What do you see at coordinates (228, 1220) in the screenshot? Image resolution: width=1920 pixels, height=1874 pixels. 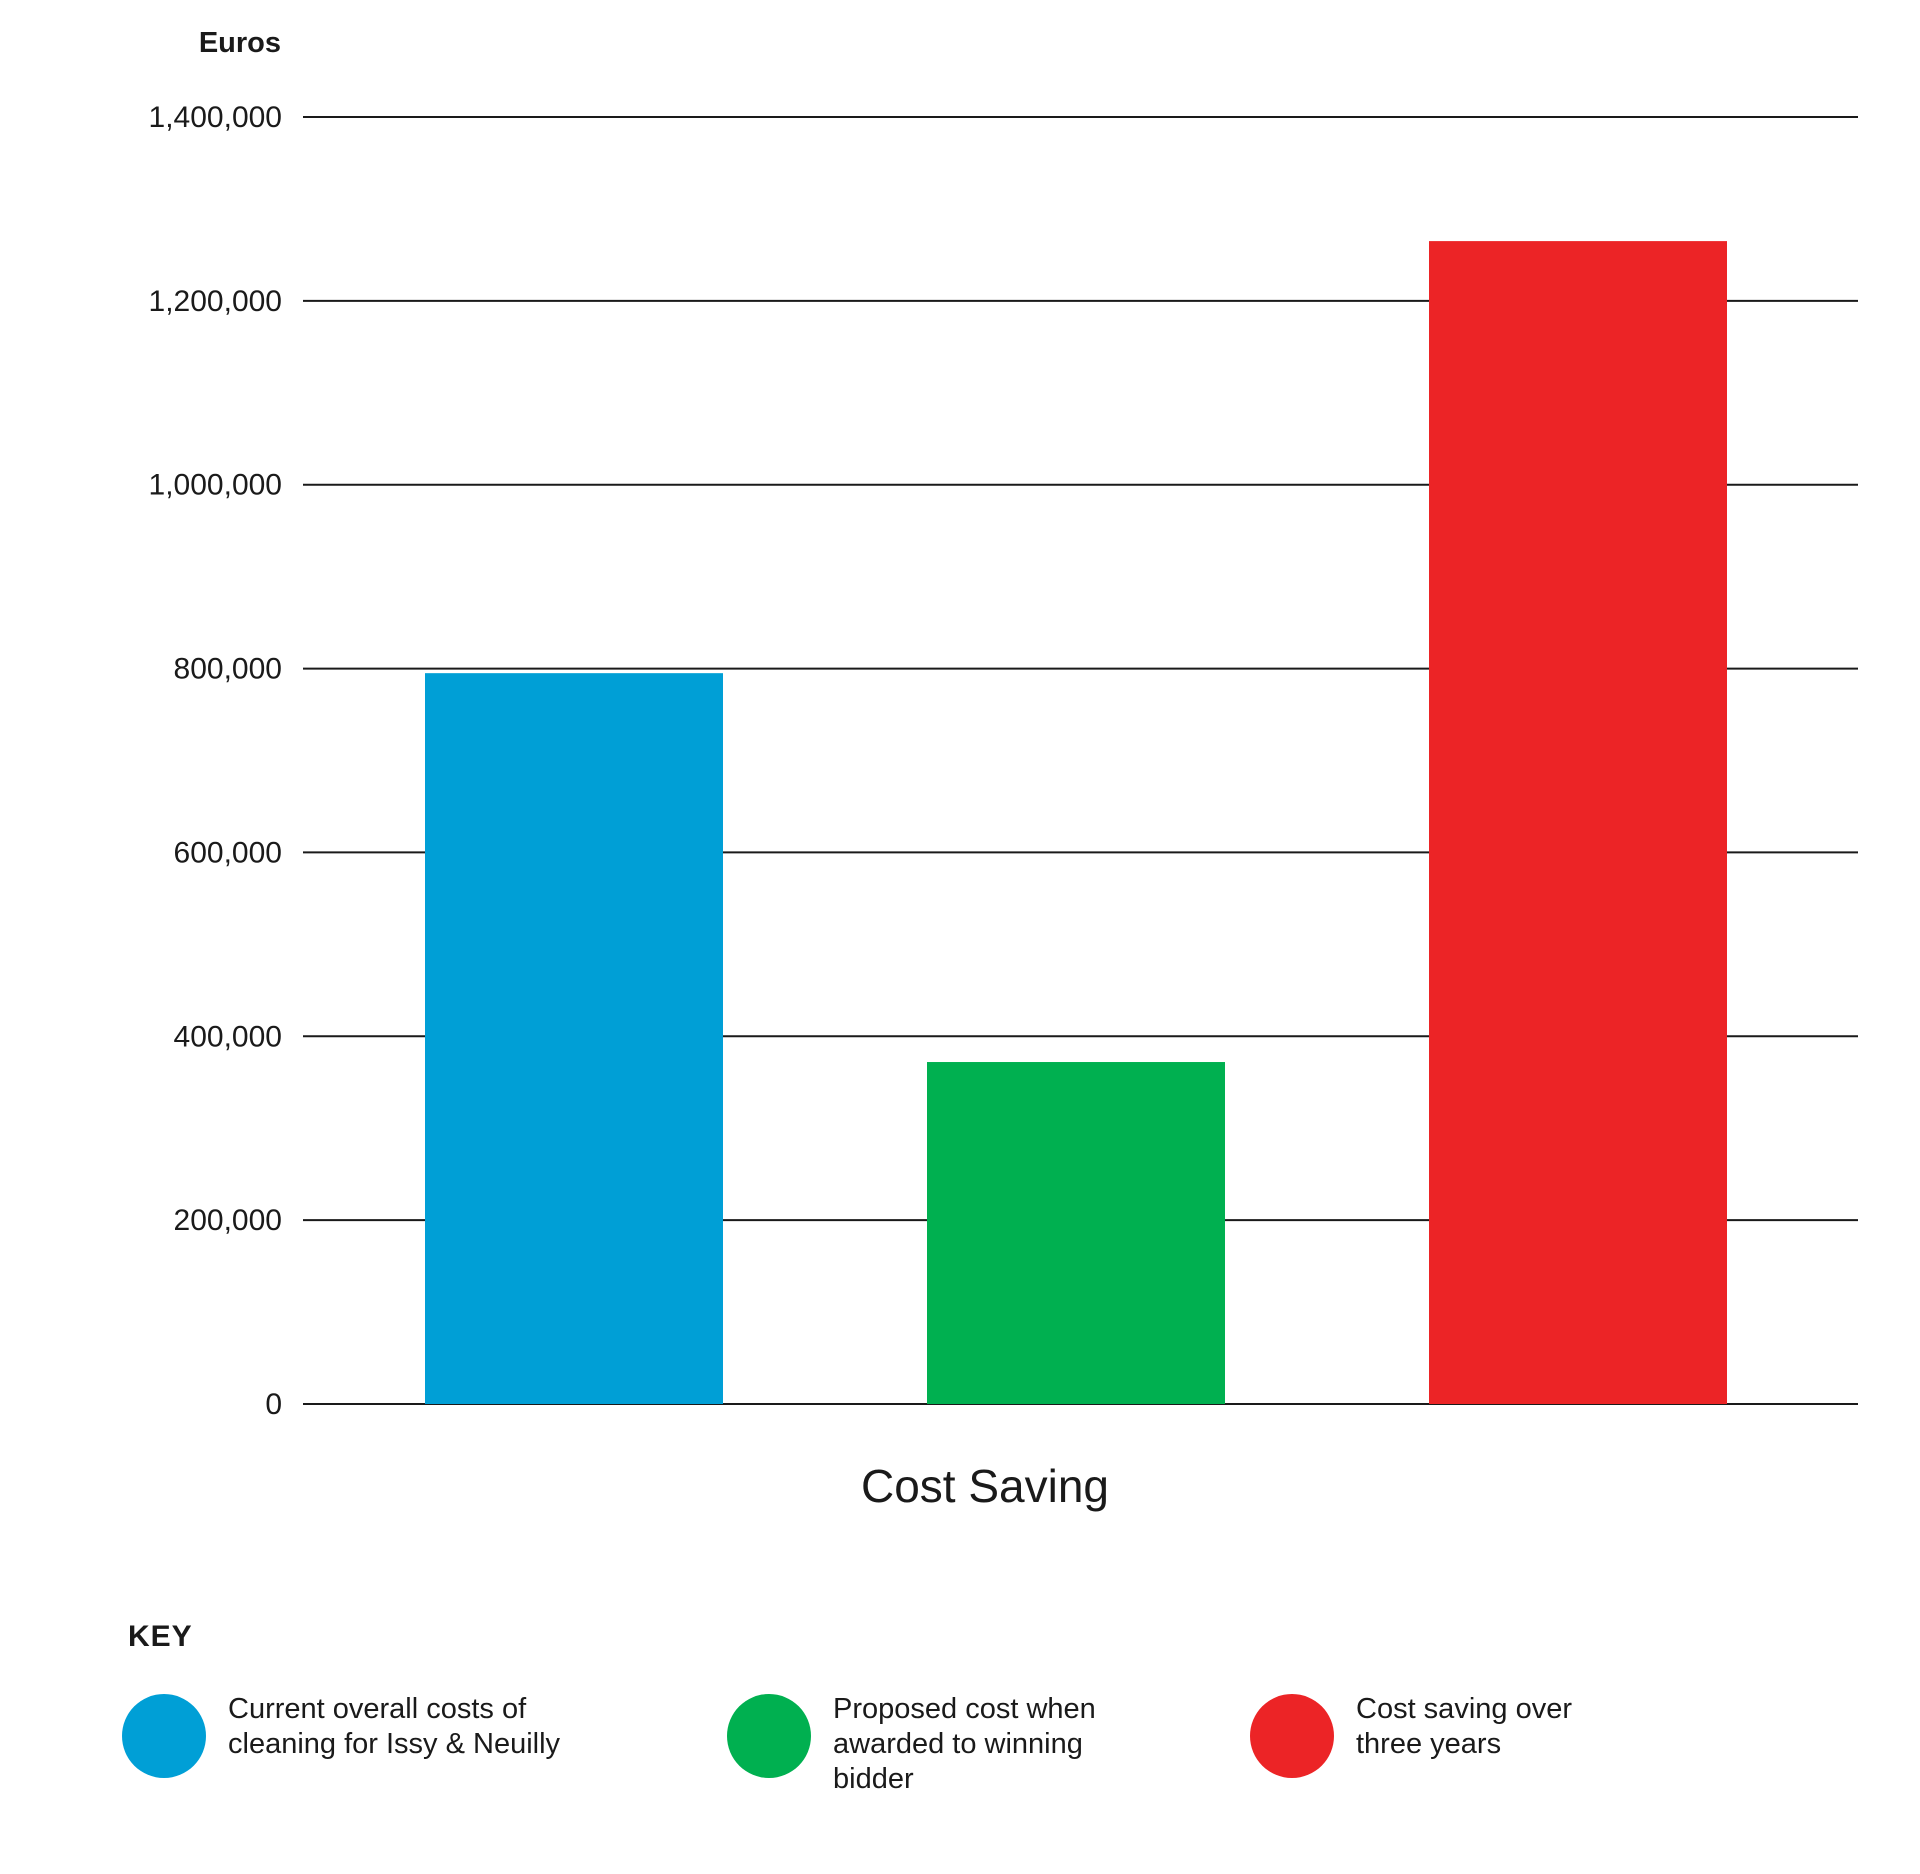 I see `y-tick-label: 200,000` at bounding box center [228, 1220].